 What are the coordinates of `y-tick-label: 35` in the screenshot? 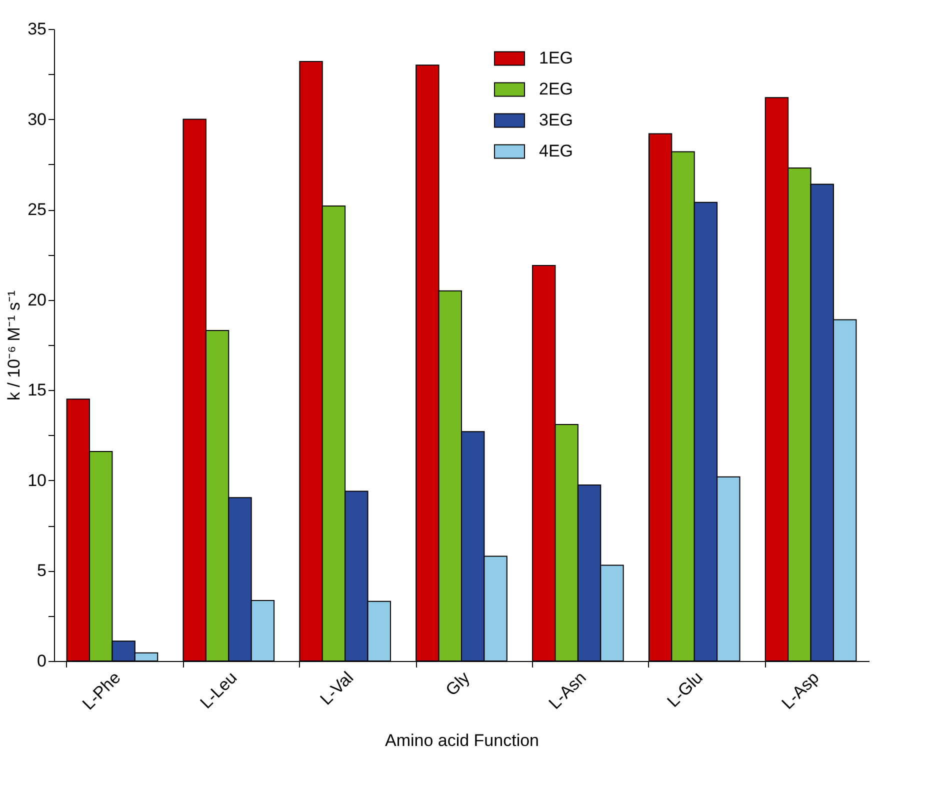 It's located at (37, 29).